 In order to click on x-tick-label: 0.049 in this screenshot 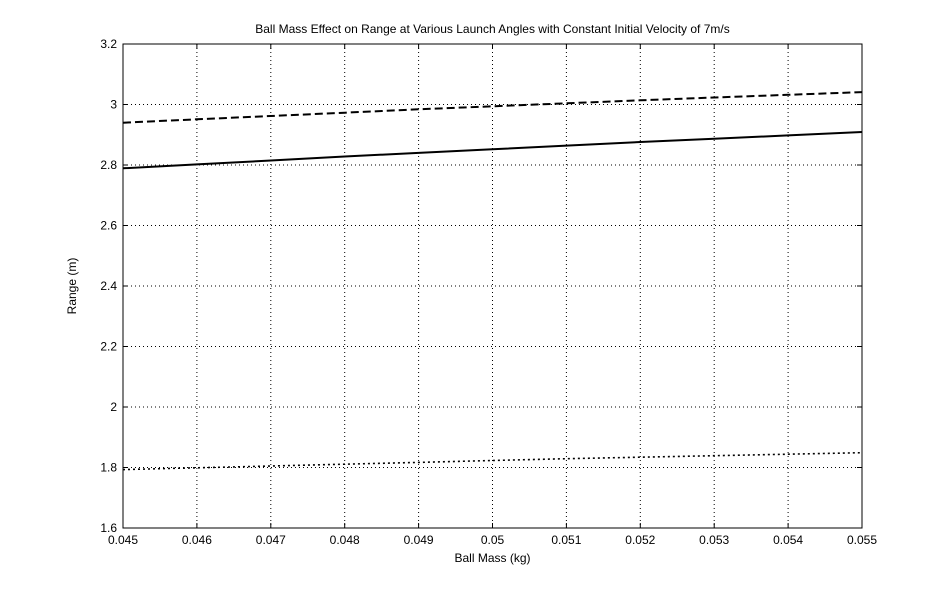, I will do `click(419, 540)`.